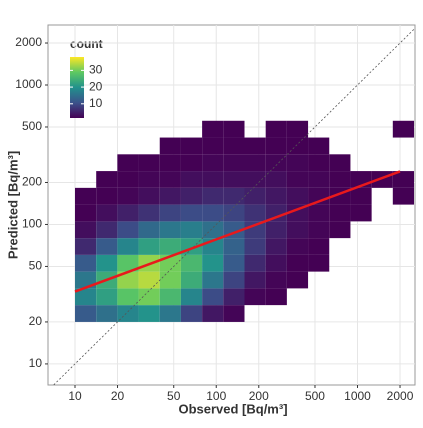 Image resolution: width=423 pixels, height=428 pixels. What do you see at coordinates (315, 396) in the screenshot?
I see `x-tick-label: 500` at bounding box center [315, 396].